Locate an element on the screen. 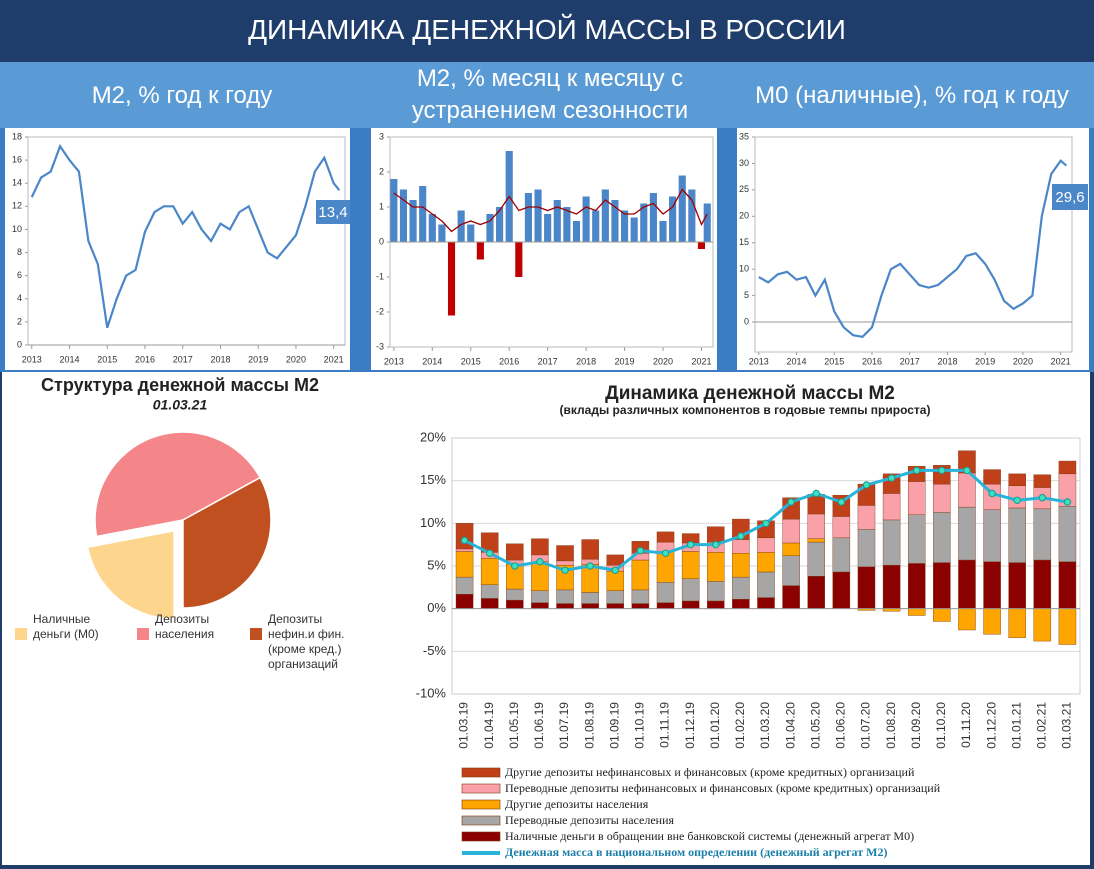 The height and width of the screenshot is (869, 1094). y-tick-label: 20% is located at coordinates (433, 436).